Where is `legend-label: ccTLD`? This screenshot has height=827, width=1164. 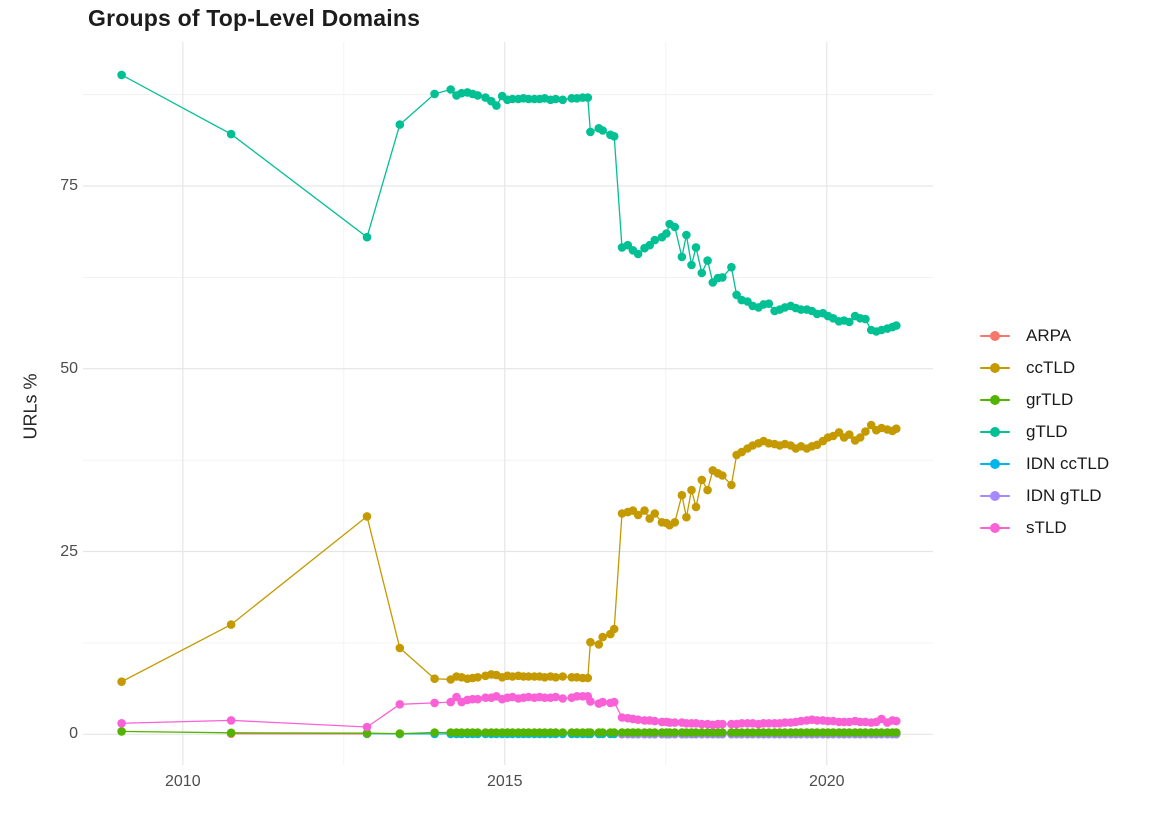 legend-label: ccTLD is located at coordinates (1051, 367).